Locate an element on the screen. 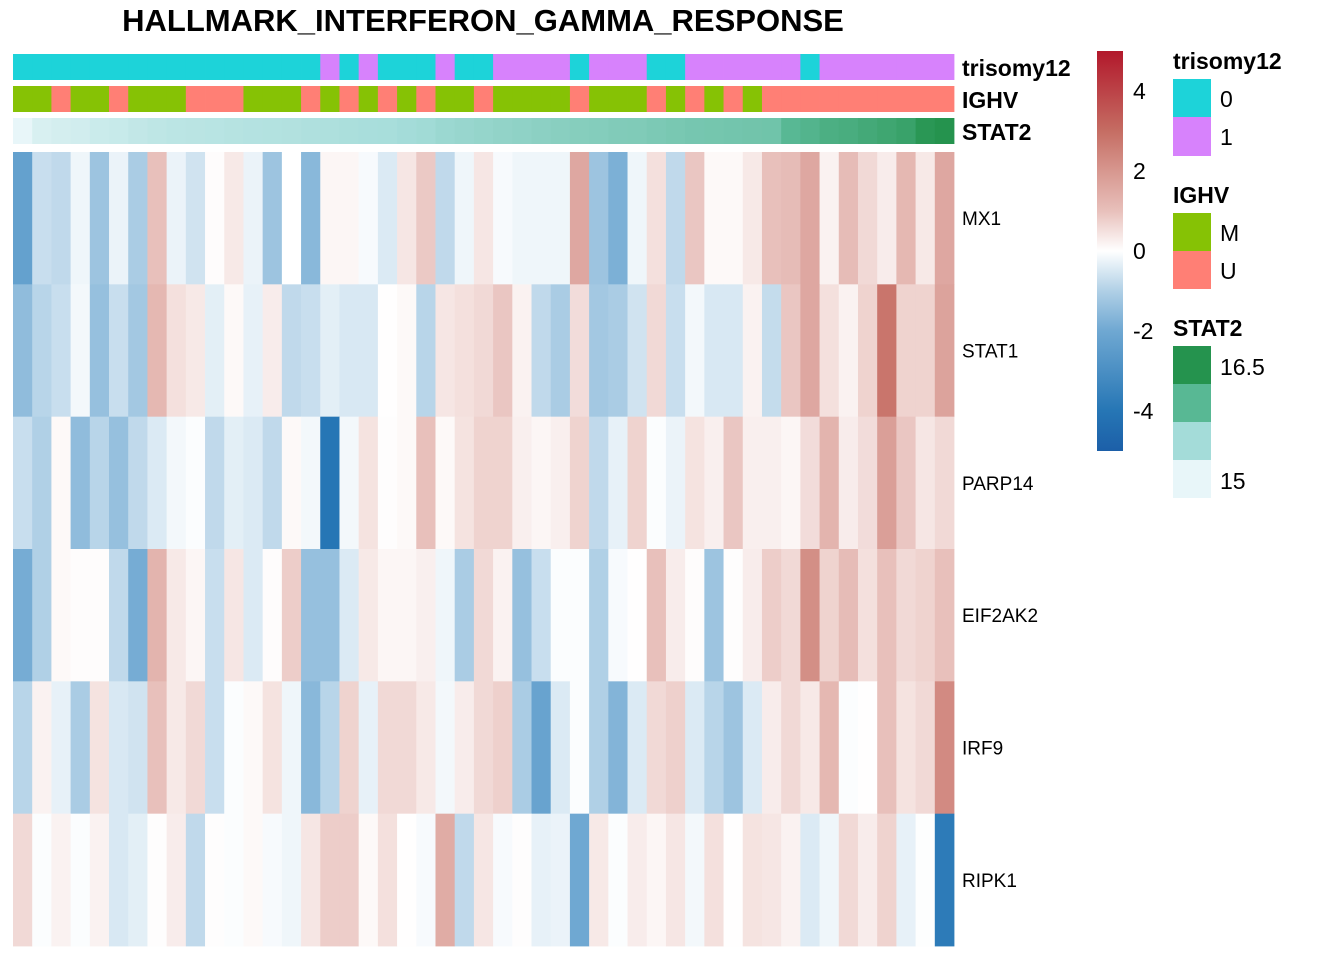 The image size is (1344, 960). legend-title: IGHV is located at coordinates (1201, 195).